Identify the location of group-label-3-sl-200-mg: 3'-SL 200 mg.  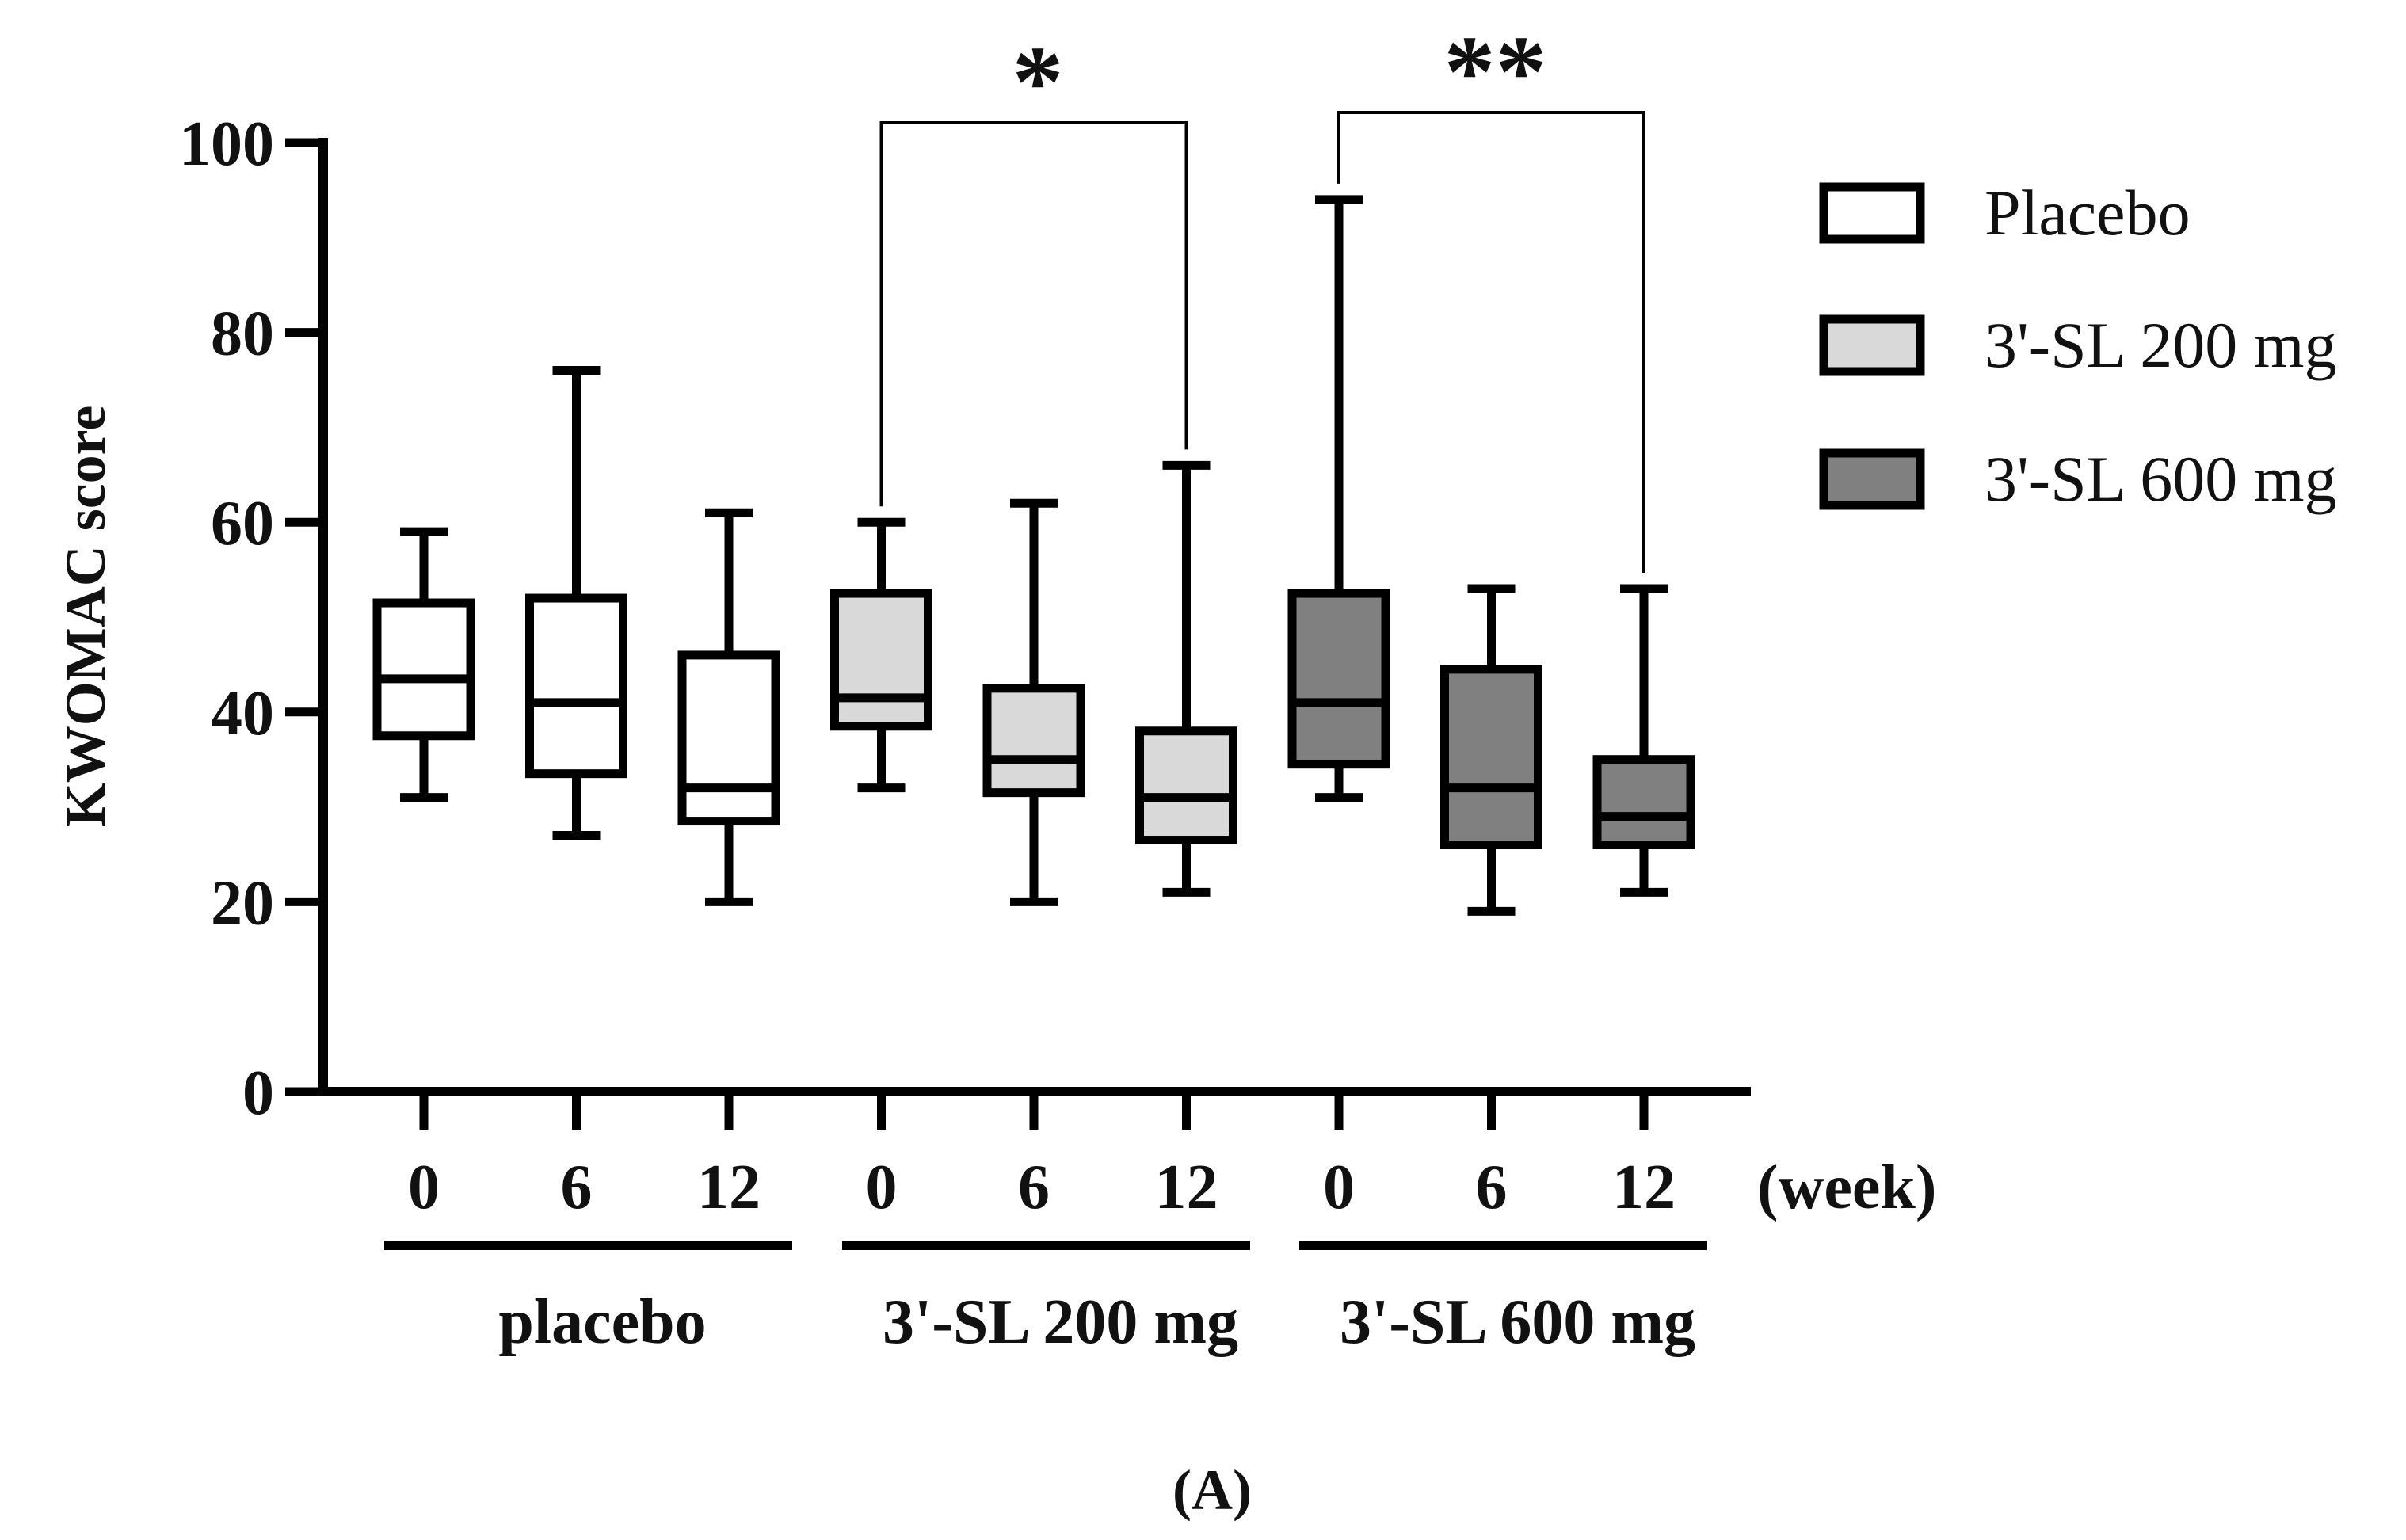
(1061, 1322).